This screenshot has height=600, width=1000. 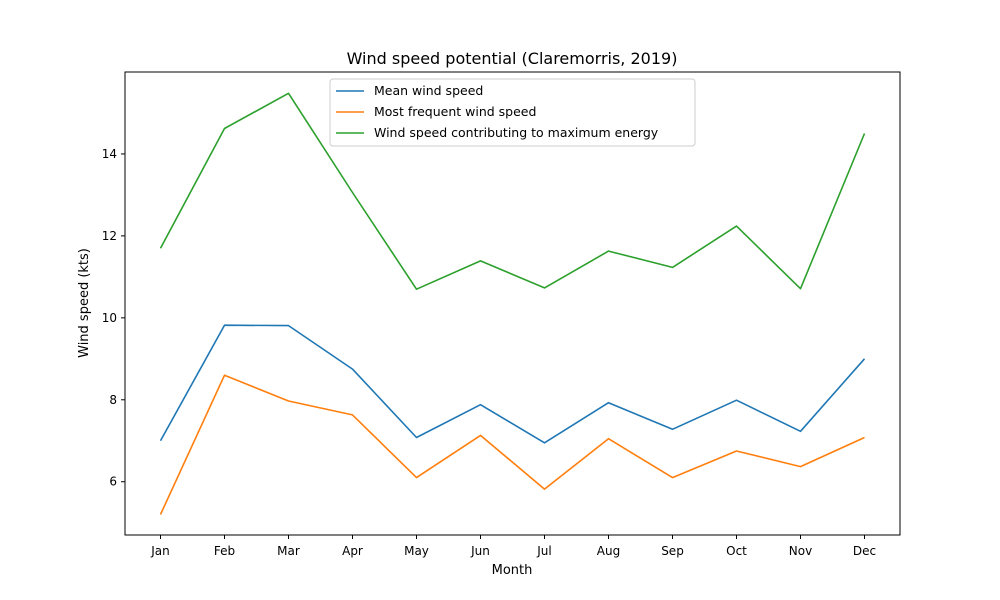 What do you see at coordinates (864, 551) in the screenshot?
I see `x-tick-label: Dec` at bounding box center [864, 551].